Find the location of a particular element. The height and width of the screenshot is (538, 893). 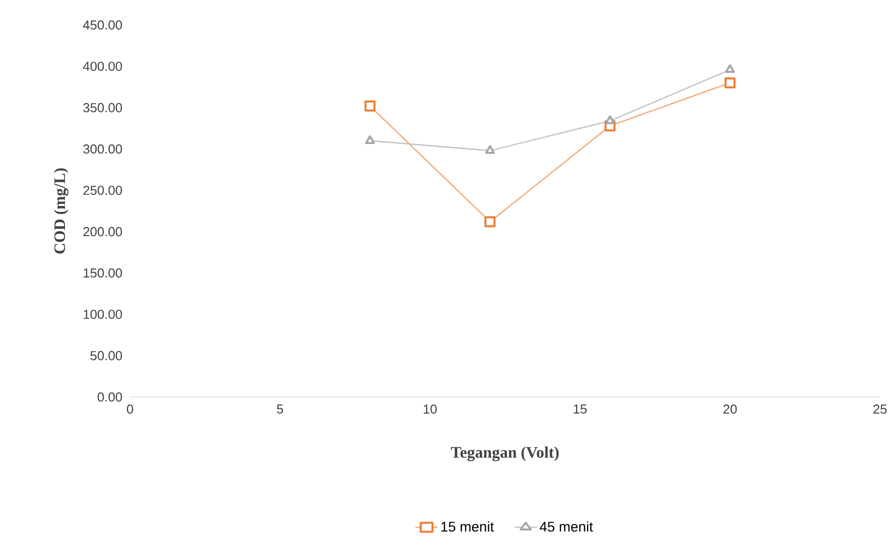

y-tick-label: 0.00 is located at coordinates (110, 397).